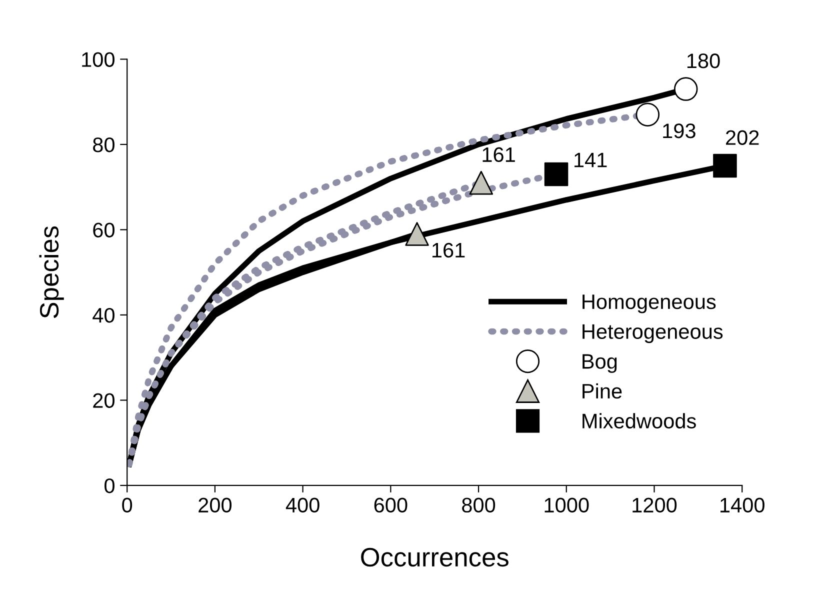 This screenshot has height=592, width=820. What do you see at coordinates (742, 137) in the screenshot?
I see `annotation: 202` at bounding box center [742, 137].